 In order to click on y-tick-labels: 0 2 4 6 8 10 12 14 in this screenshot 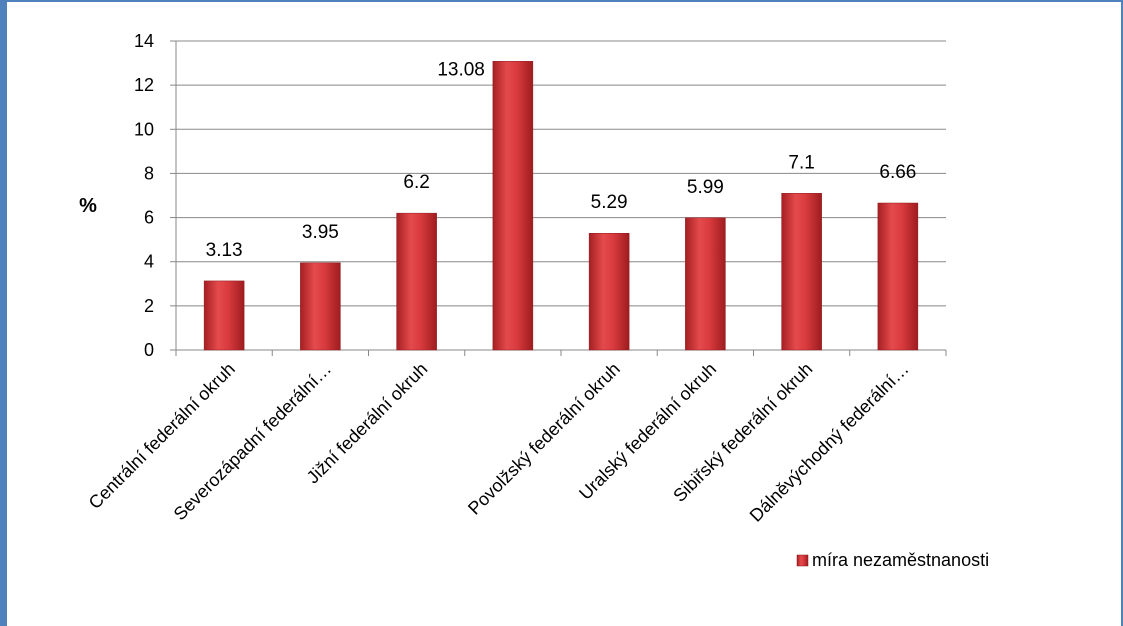, I will do `click(144, 195)`.